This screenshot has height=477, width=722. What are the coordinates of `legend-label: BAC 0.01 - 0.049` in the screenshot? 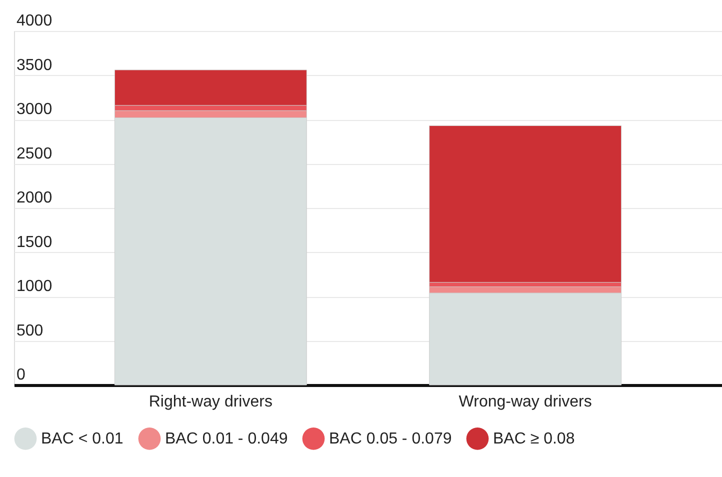 It's located at (226, 439).